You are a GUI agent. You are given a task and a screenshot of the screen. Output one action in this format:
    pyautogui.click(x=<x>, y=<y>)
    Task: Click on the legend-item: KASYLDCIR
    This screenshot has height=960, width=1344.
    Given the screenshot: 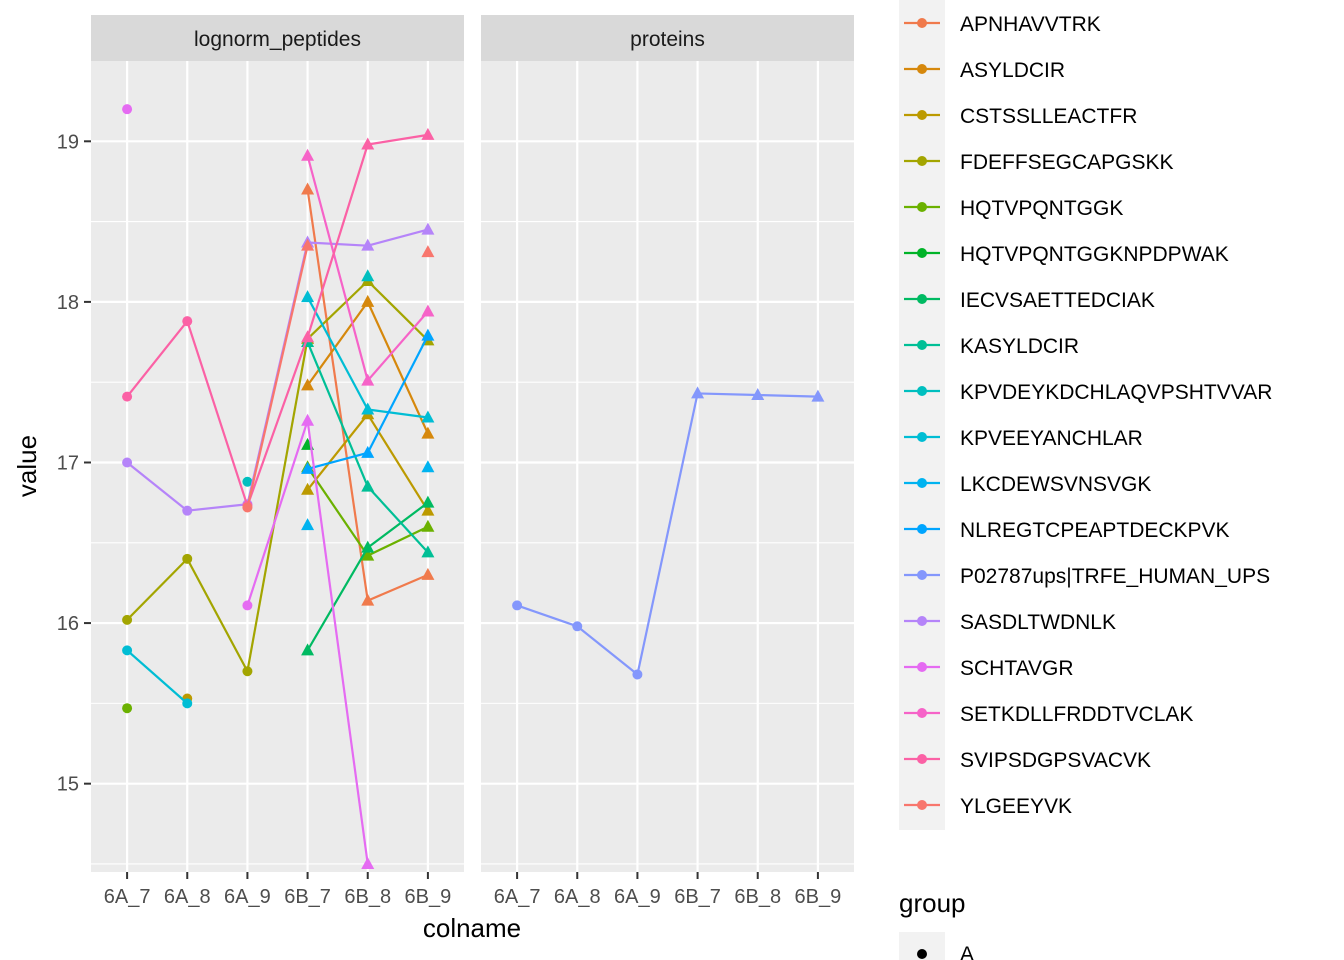 What is the action you would take?
    pyautogui.click(x=991, y=346)
    